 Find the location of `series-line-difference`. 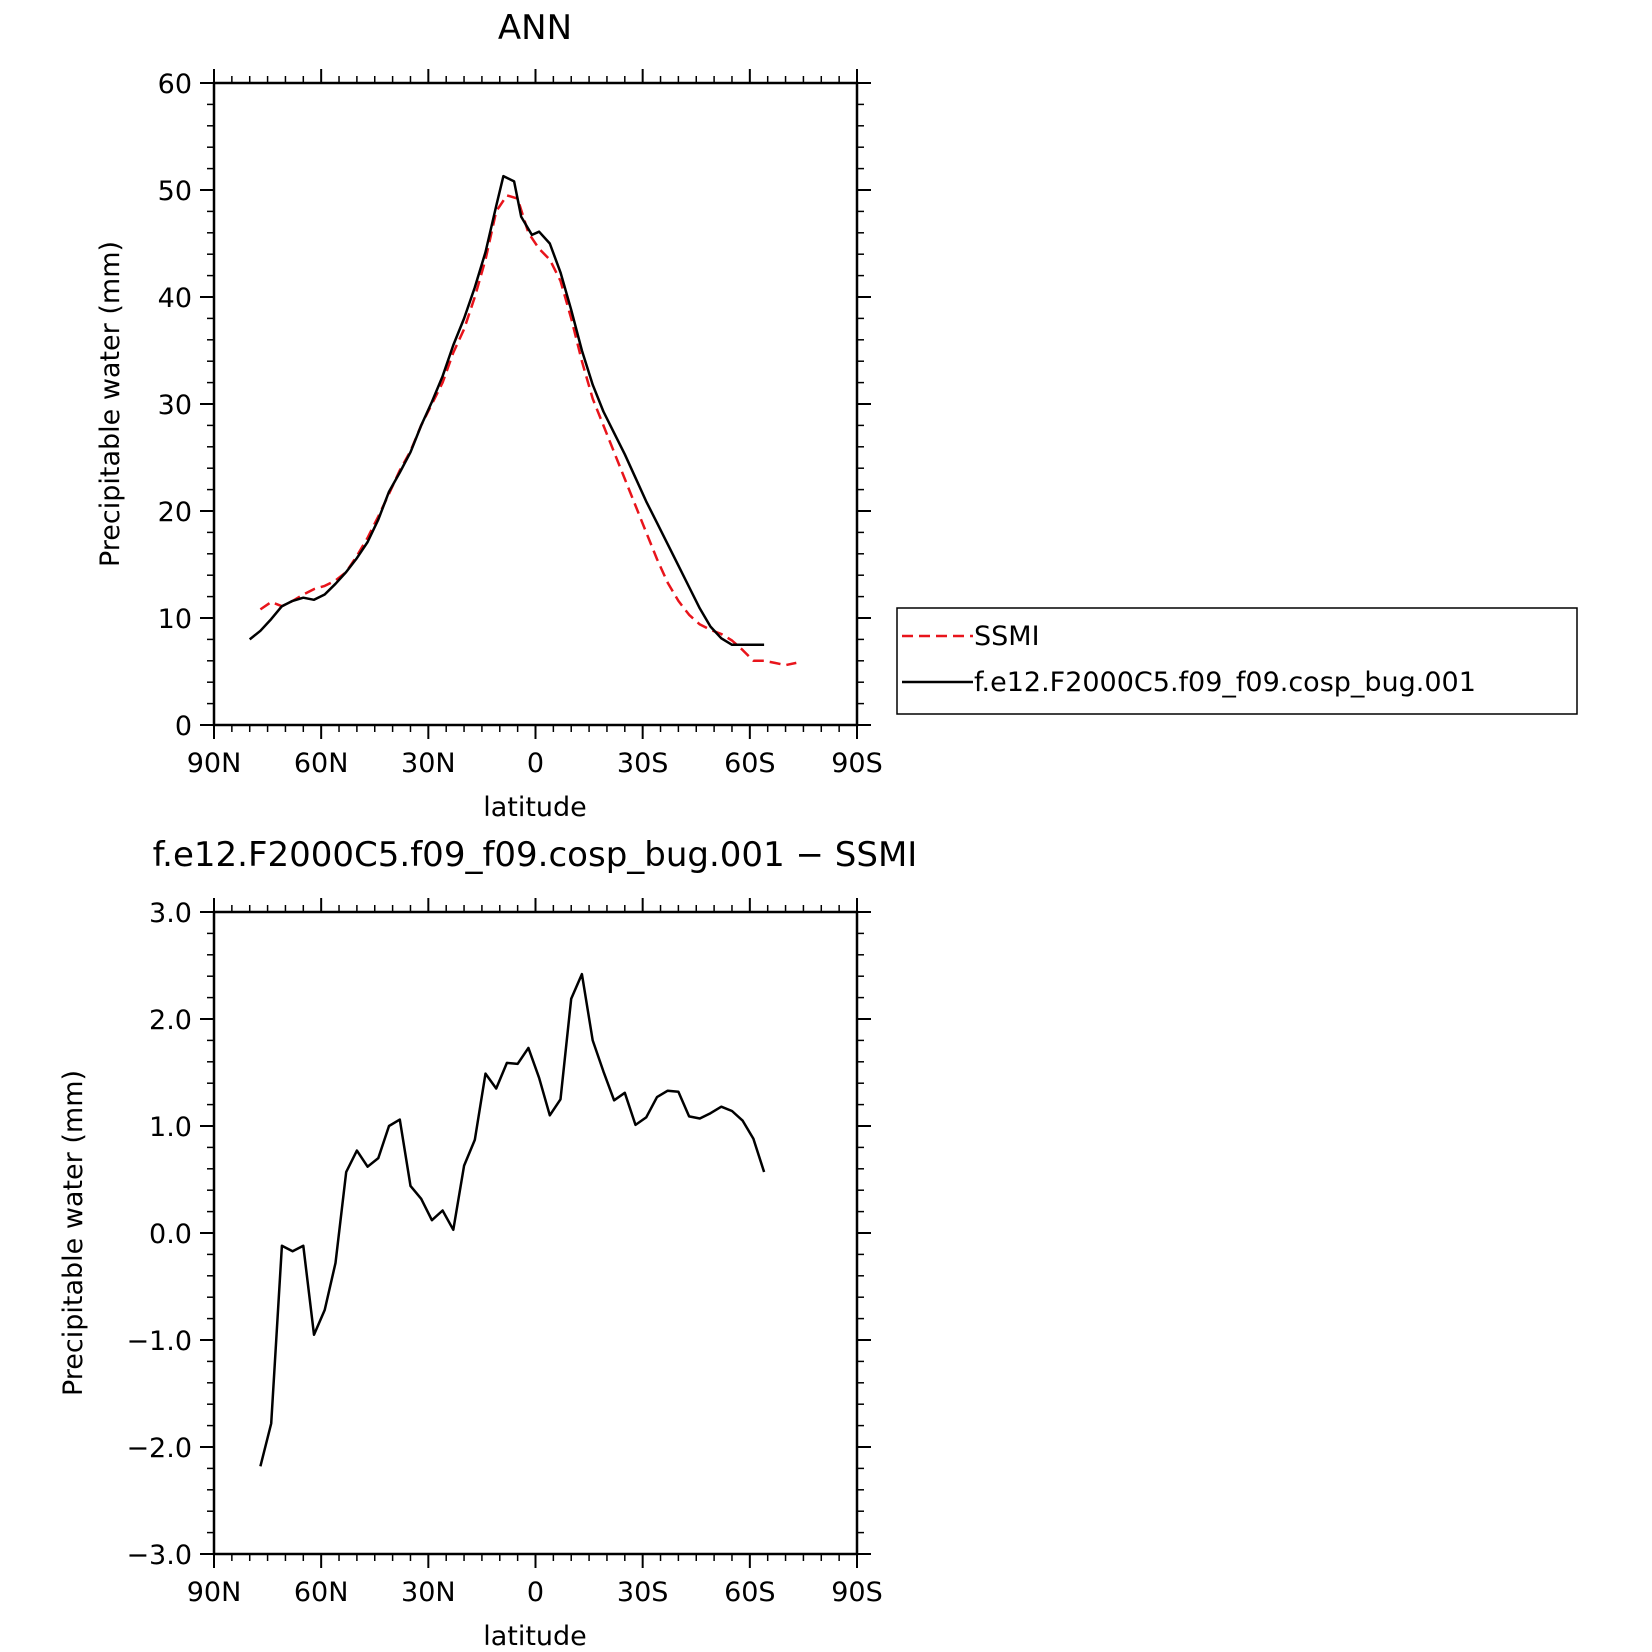

series-line-difference is located at coordinates (512, 1219).